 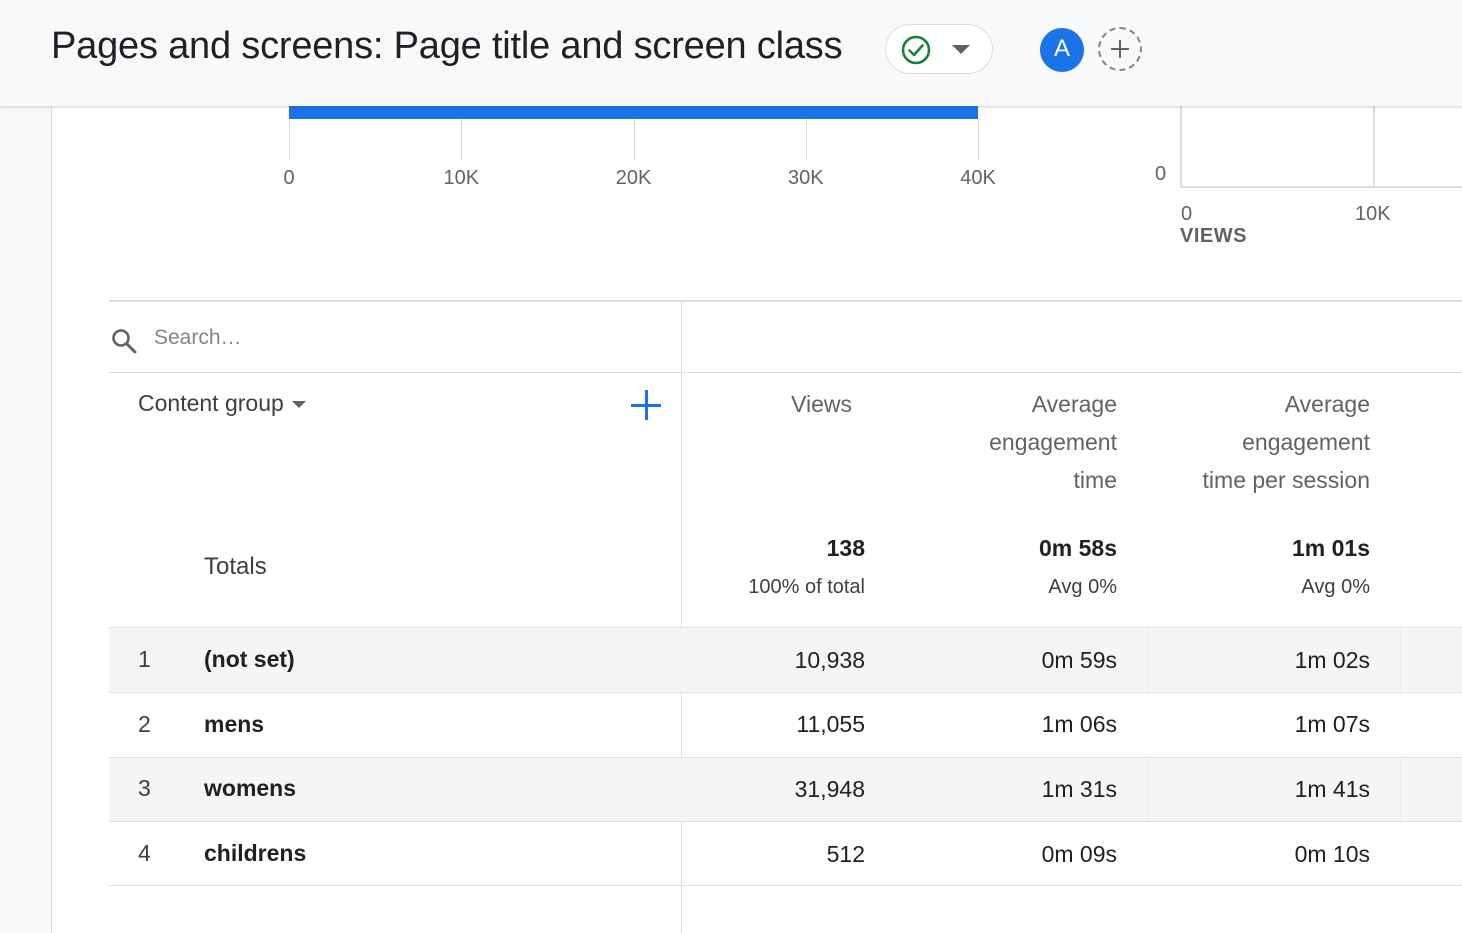 What do you see at coordinates (978, 178) in the screenshot?
I see `x-tick-label: 40K` at bounding box center [978, 178].